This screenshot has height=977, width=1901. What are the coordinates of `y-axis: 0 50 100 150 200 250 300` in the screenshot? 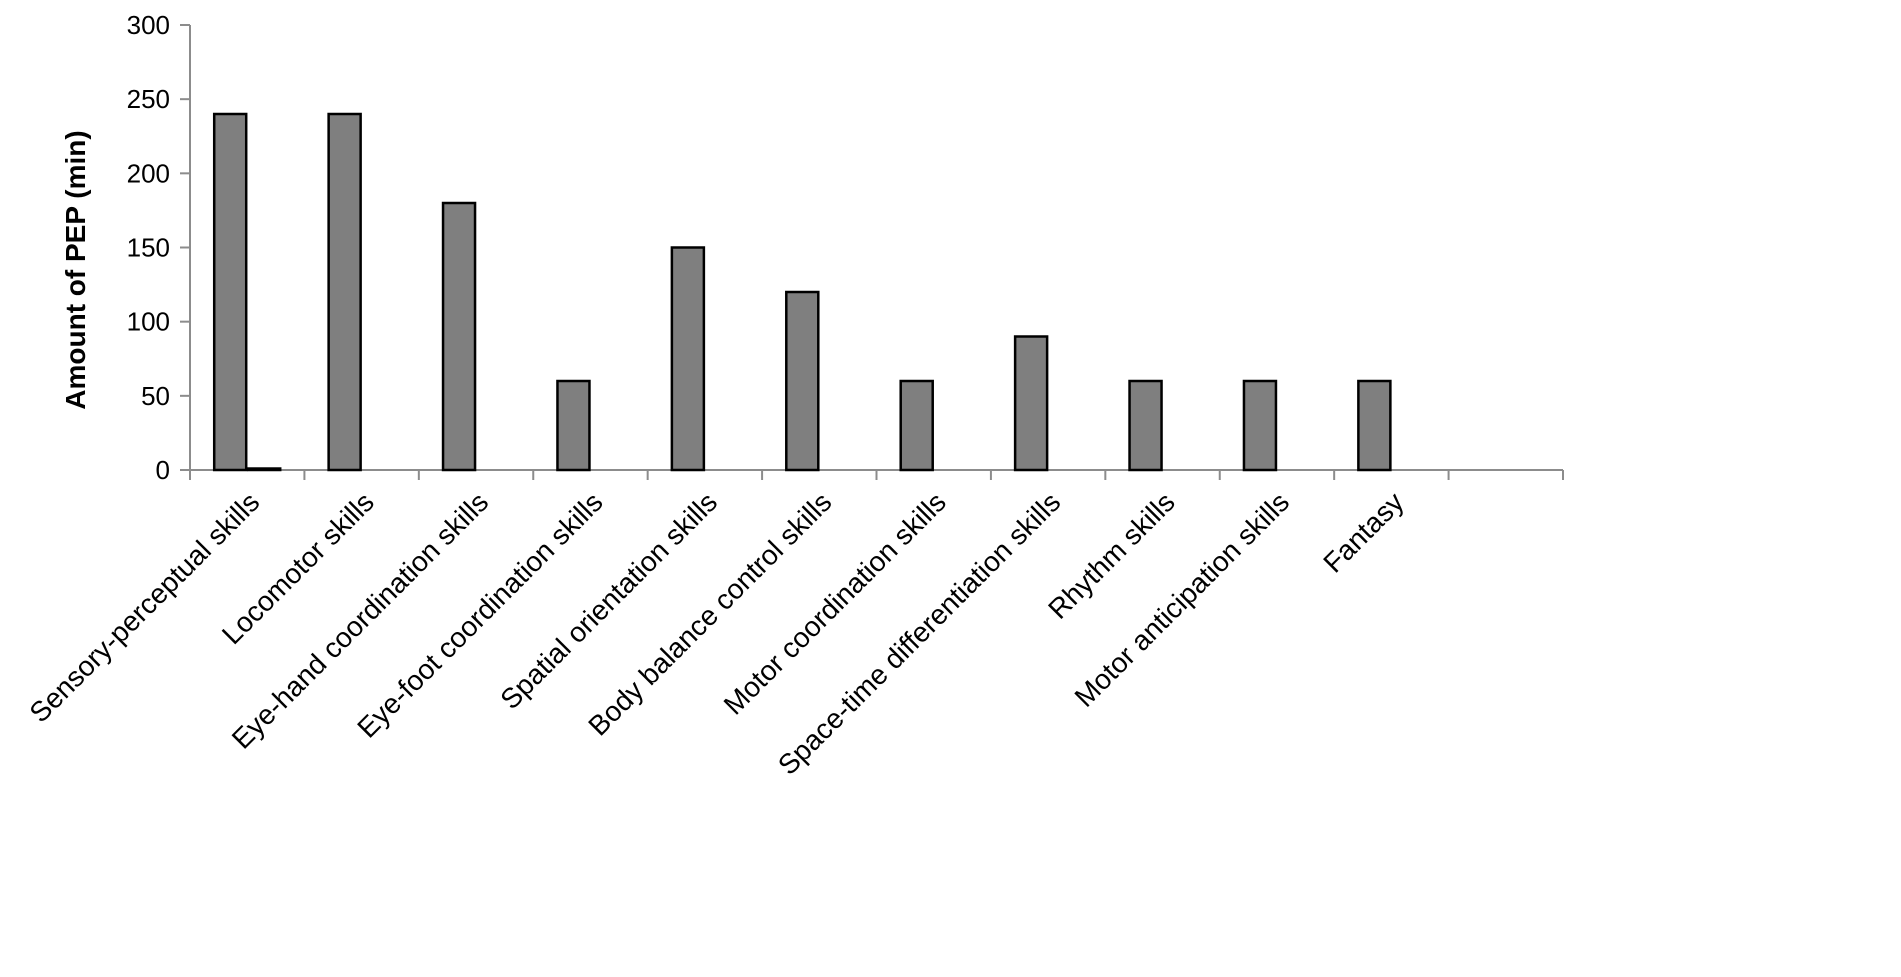 It's located at (159, 247).